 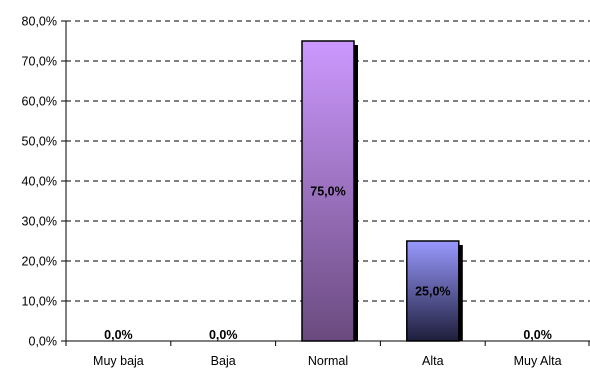 I want to click on y-tick-label: 30,0%, so click(x=39, y=222).